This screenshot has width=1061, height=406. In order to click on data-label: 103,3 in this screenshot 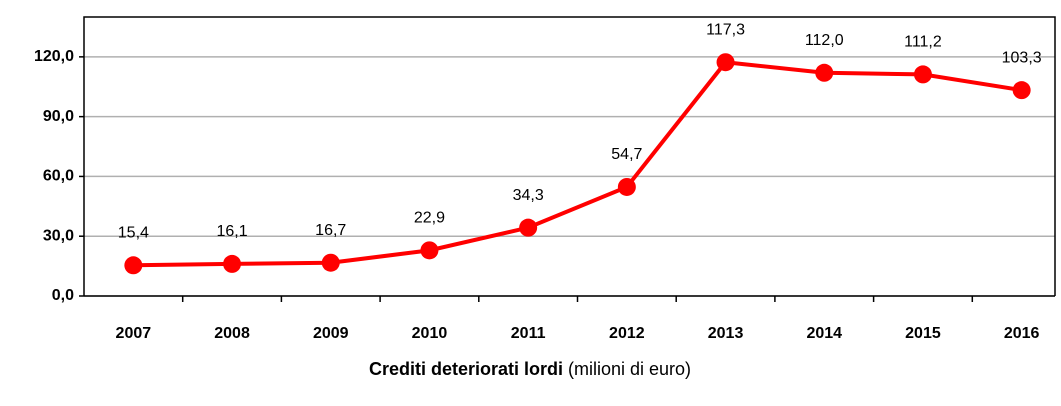, I will do `click(1022, 57)`.